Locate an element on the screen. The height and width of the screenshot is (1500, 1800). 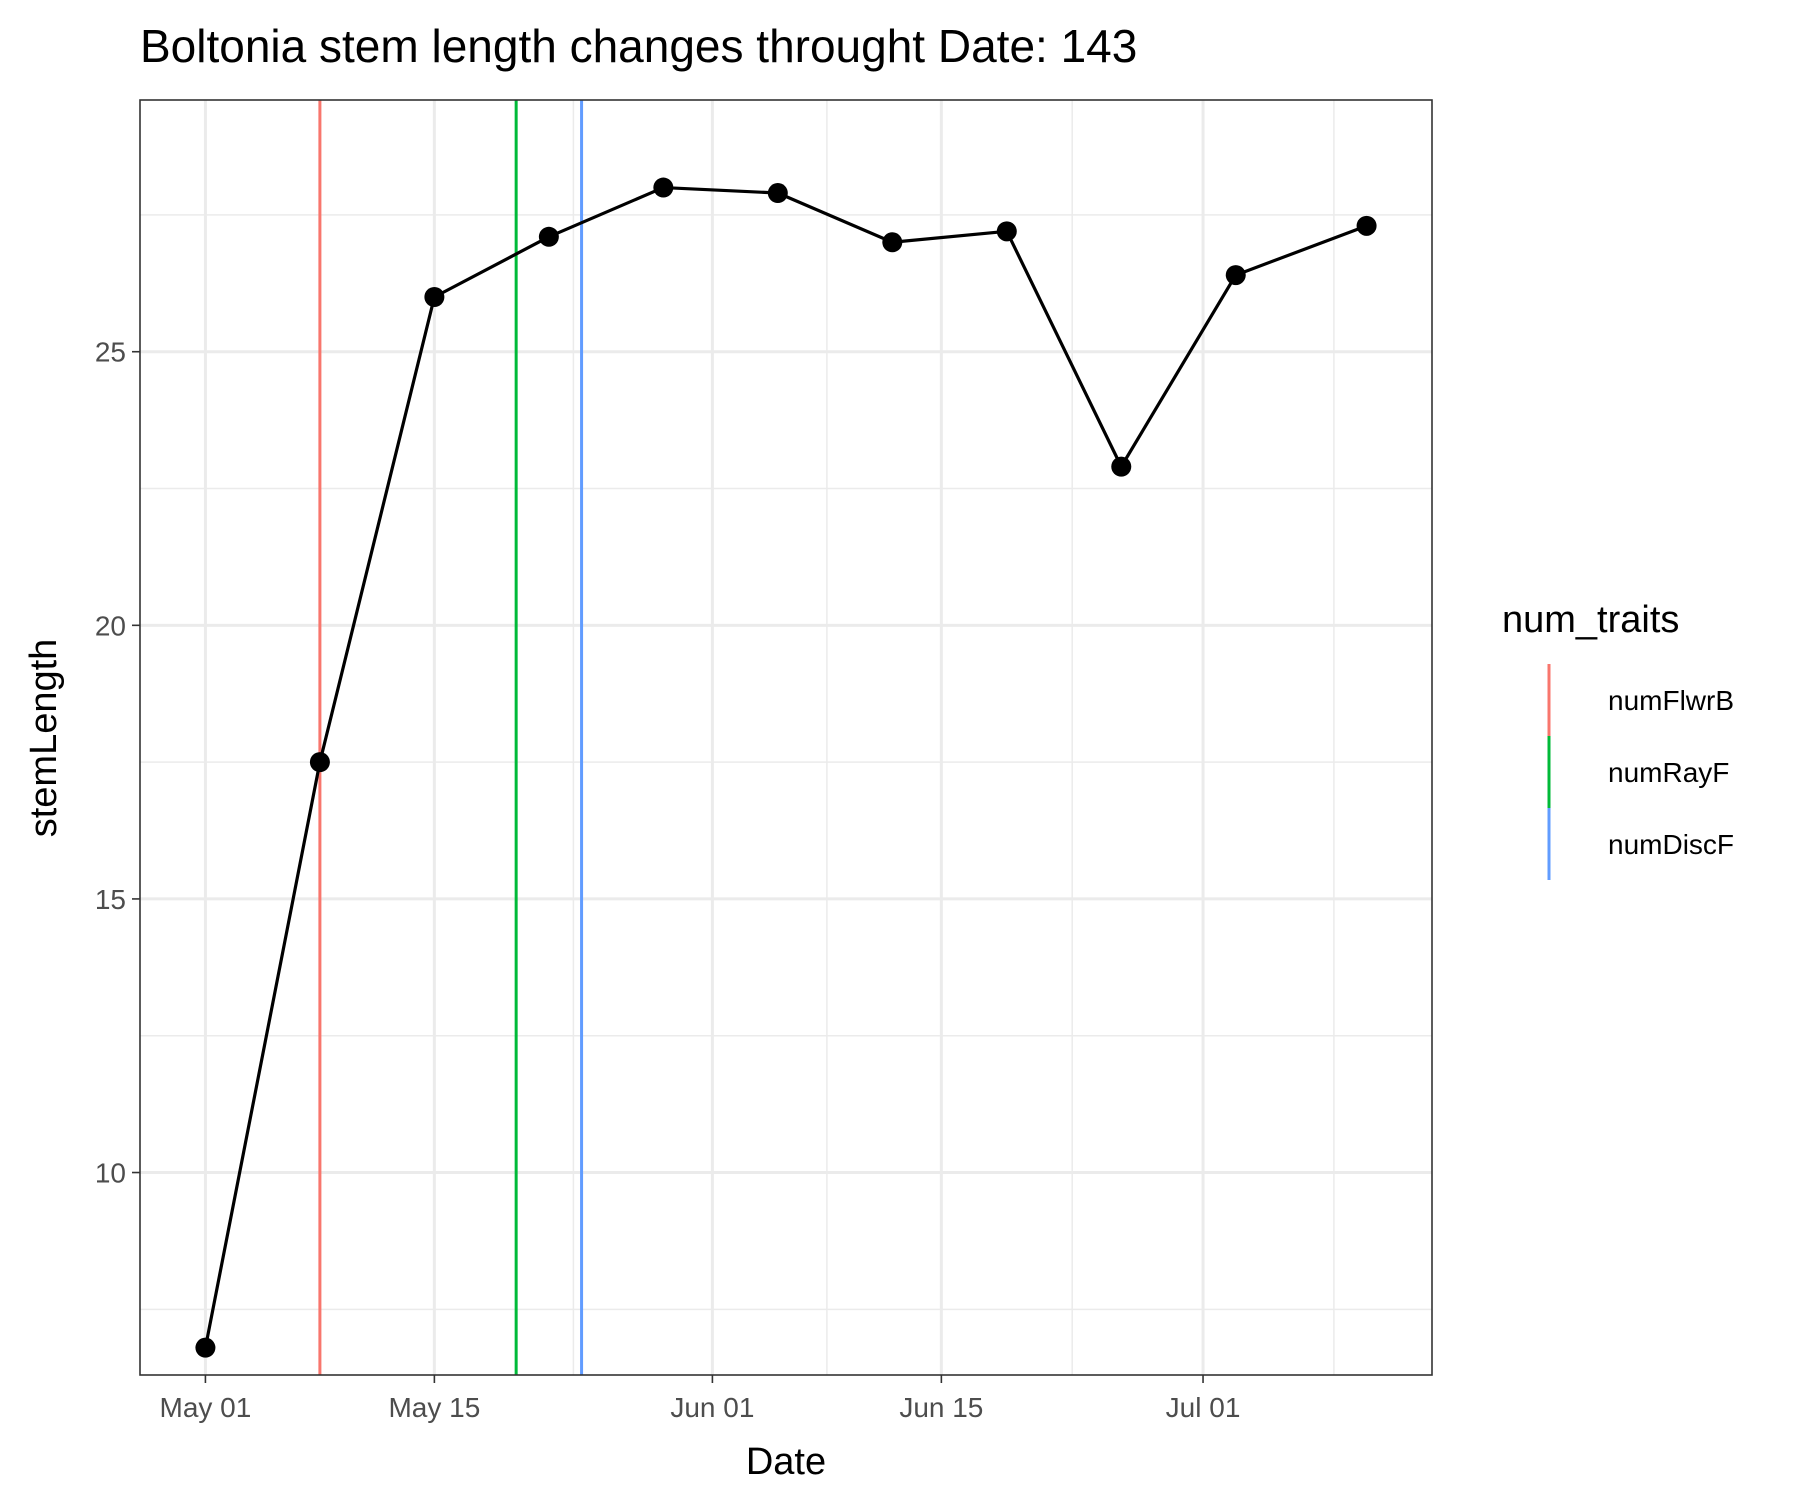
x-axis: May 01 May 15 Jun 01 Jun 15 Jul 01 is located at coordinates (700, 1399).